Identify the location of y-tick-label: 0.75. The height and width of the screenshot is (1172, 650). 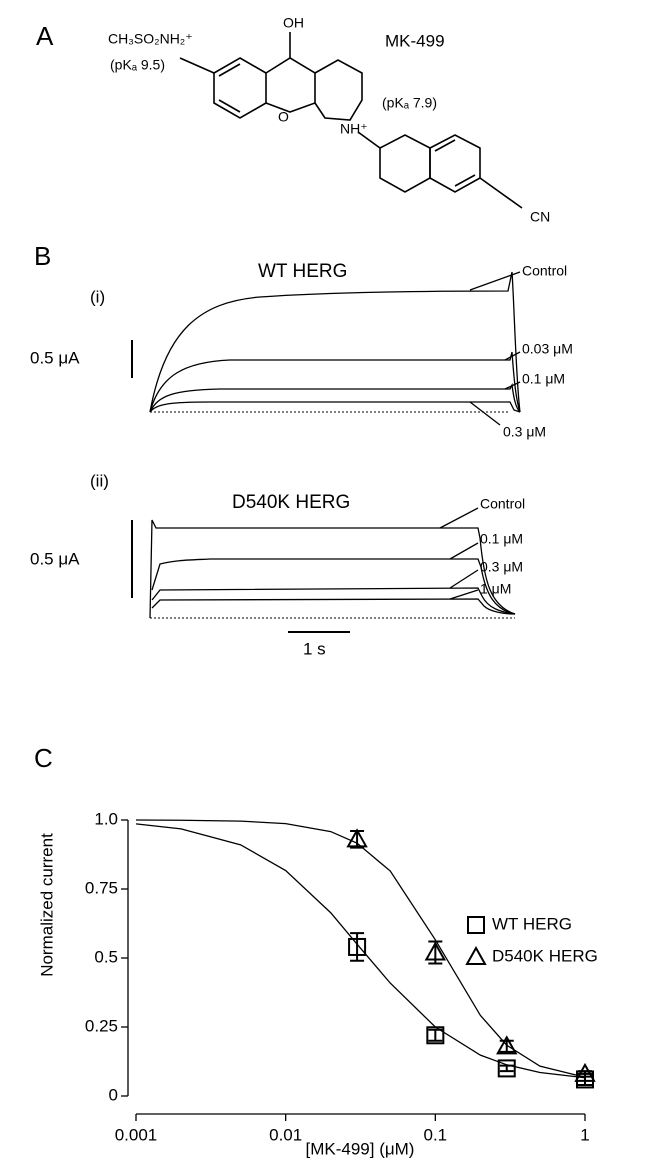
(101, 887).